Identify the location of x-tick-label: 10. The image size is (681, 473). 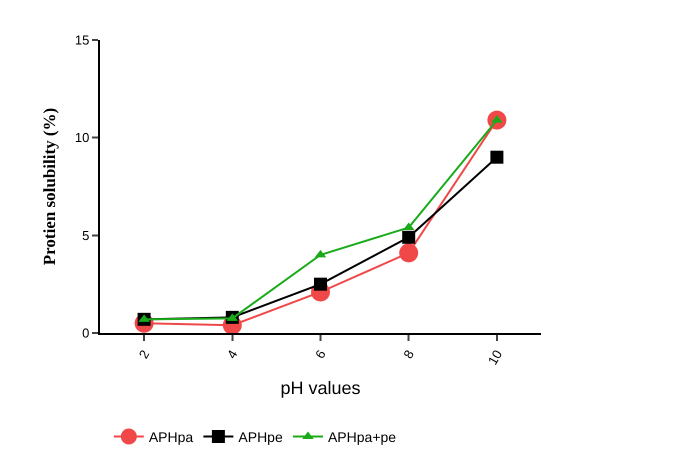
(495, 357).